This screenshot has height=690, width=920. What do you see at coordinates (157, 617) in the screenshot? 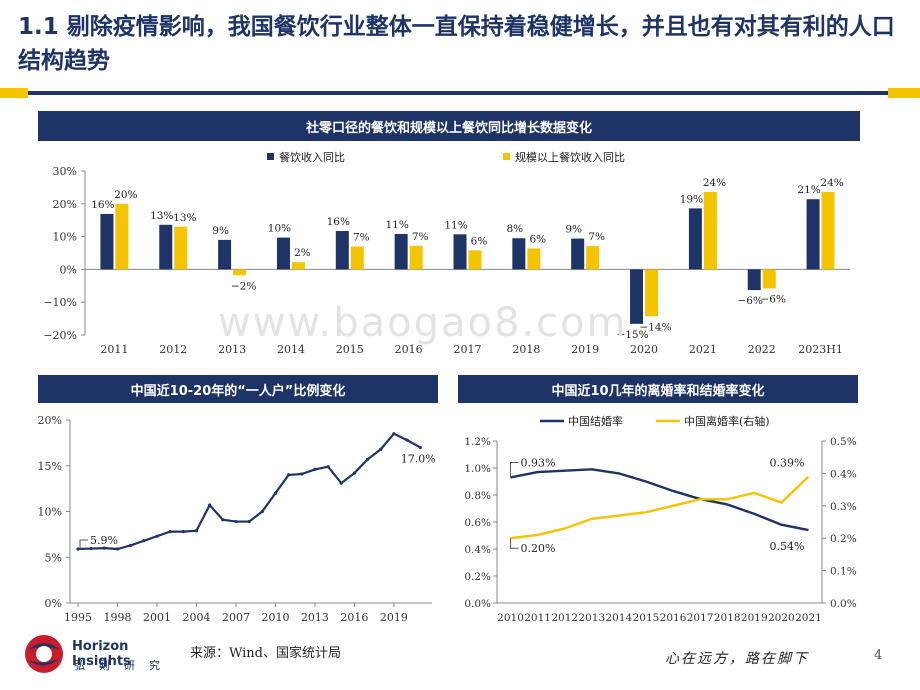
I see `chart2-x-tick-label: 2001` at bounding box center [157, 617].